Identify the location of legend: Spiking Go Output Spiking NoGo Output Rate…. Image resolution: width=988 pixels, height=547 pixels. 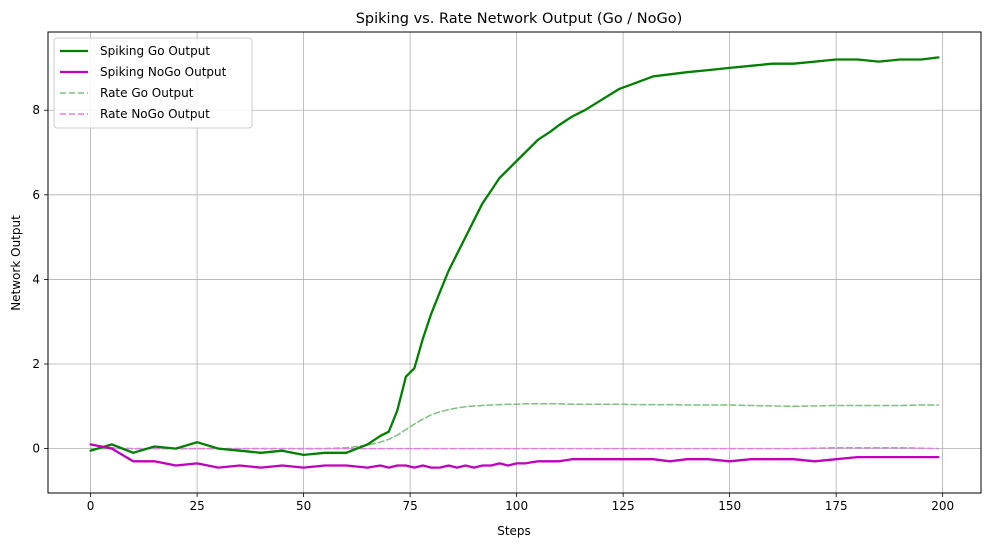
(153, 83).